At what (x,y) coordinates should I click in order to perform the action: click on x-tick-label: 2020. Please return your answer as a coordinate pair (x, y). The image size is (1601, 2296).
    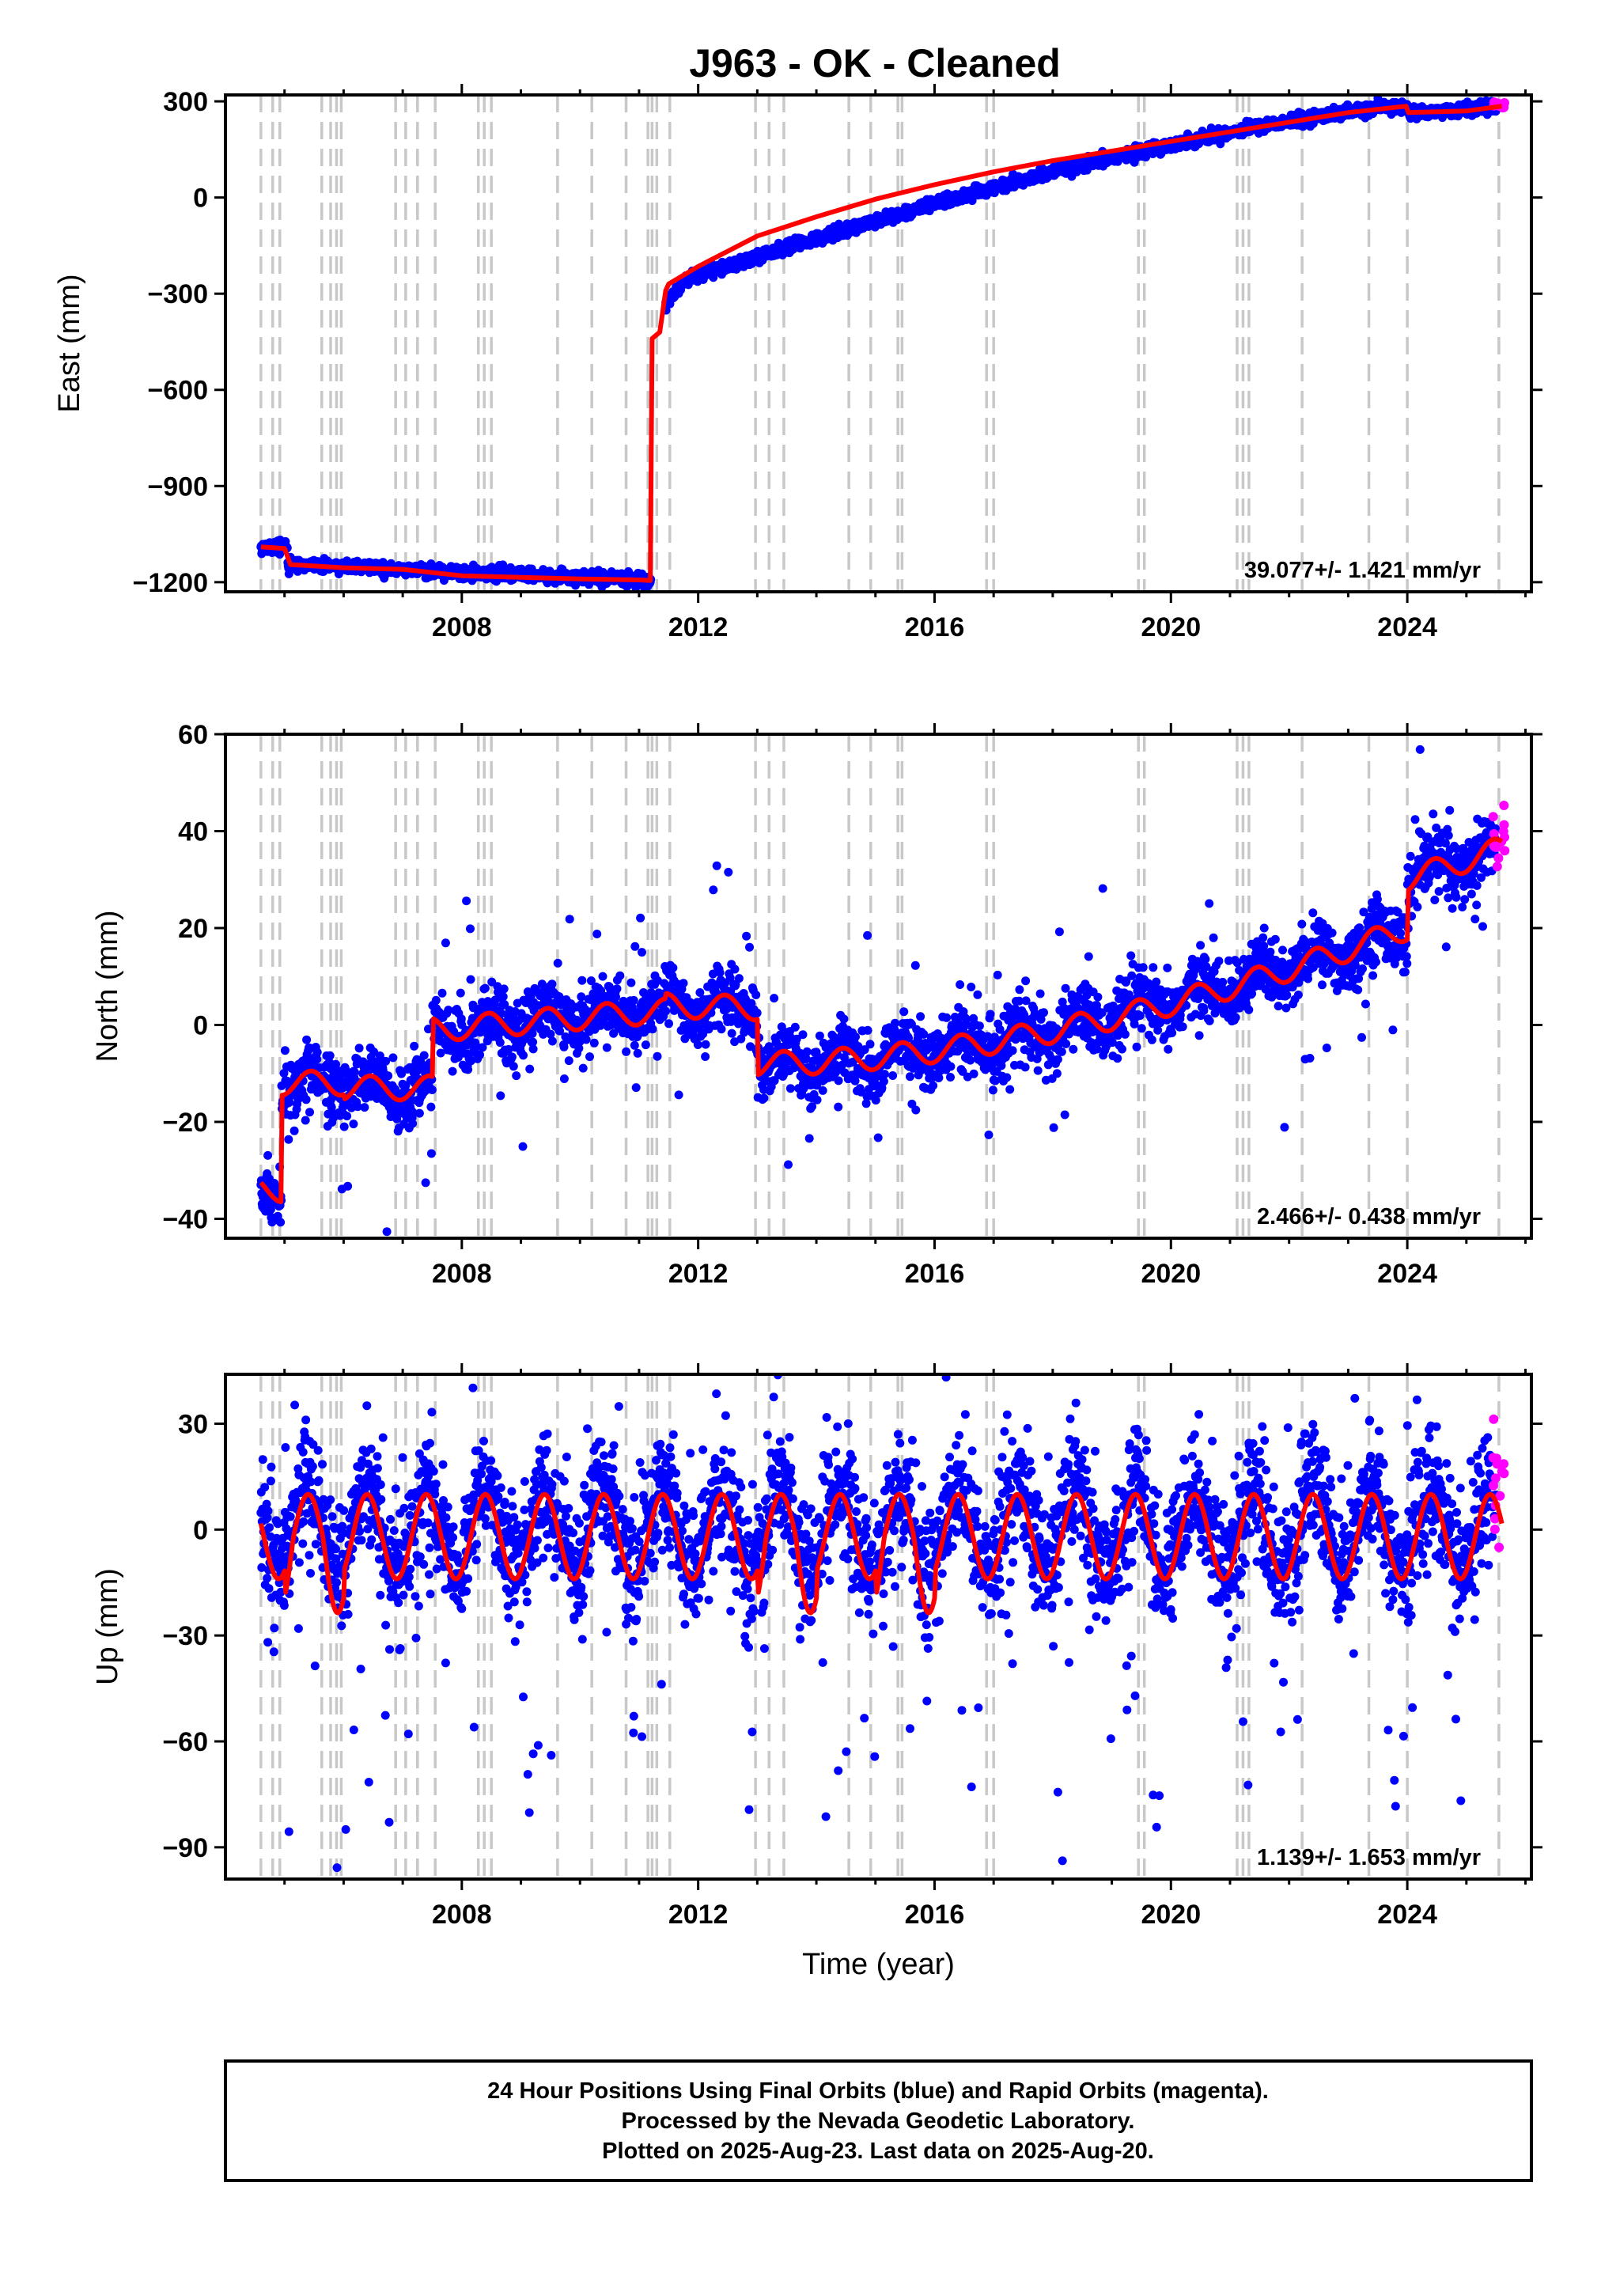
    Looking at the image, I should click on (1171, 627).